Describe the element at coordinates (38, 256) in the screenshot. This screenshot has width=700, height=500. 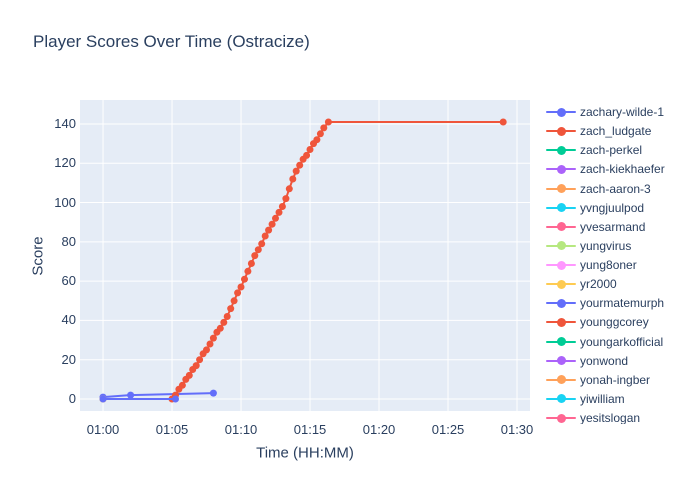
I see `y-axis-title: Score` at that location.